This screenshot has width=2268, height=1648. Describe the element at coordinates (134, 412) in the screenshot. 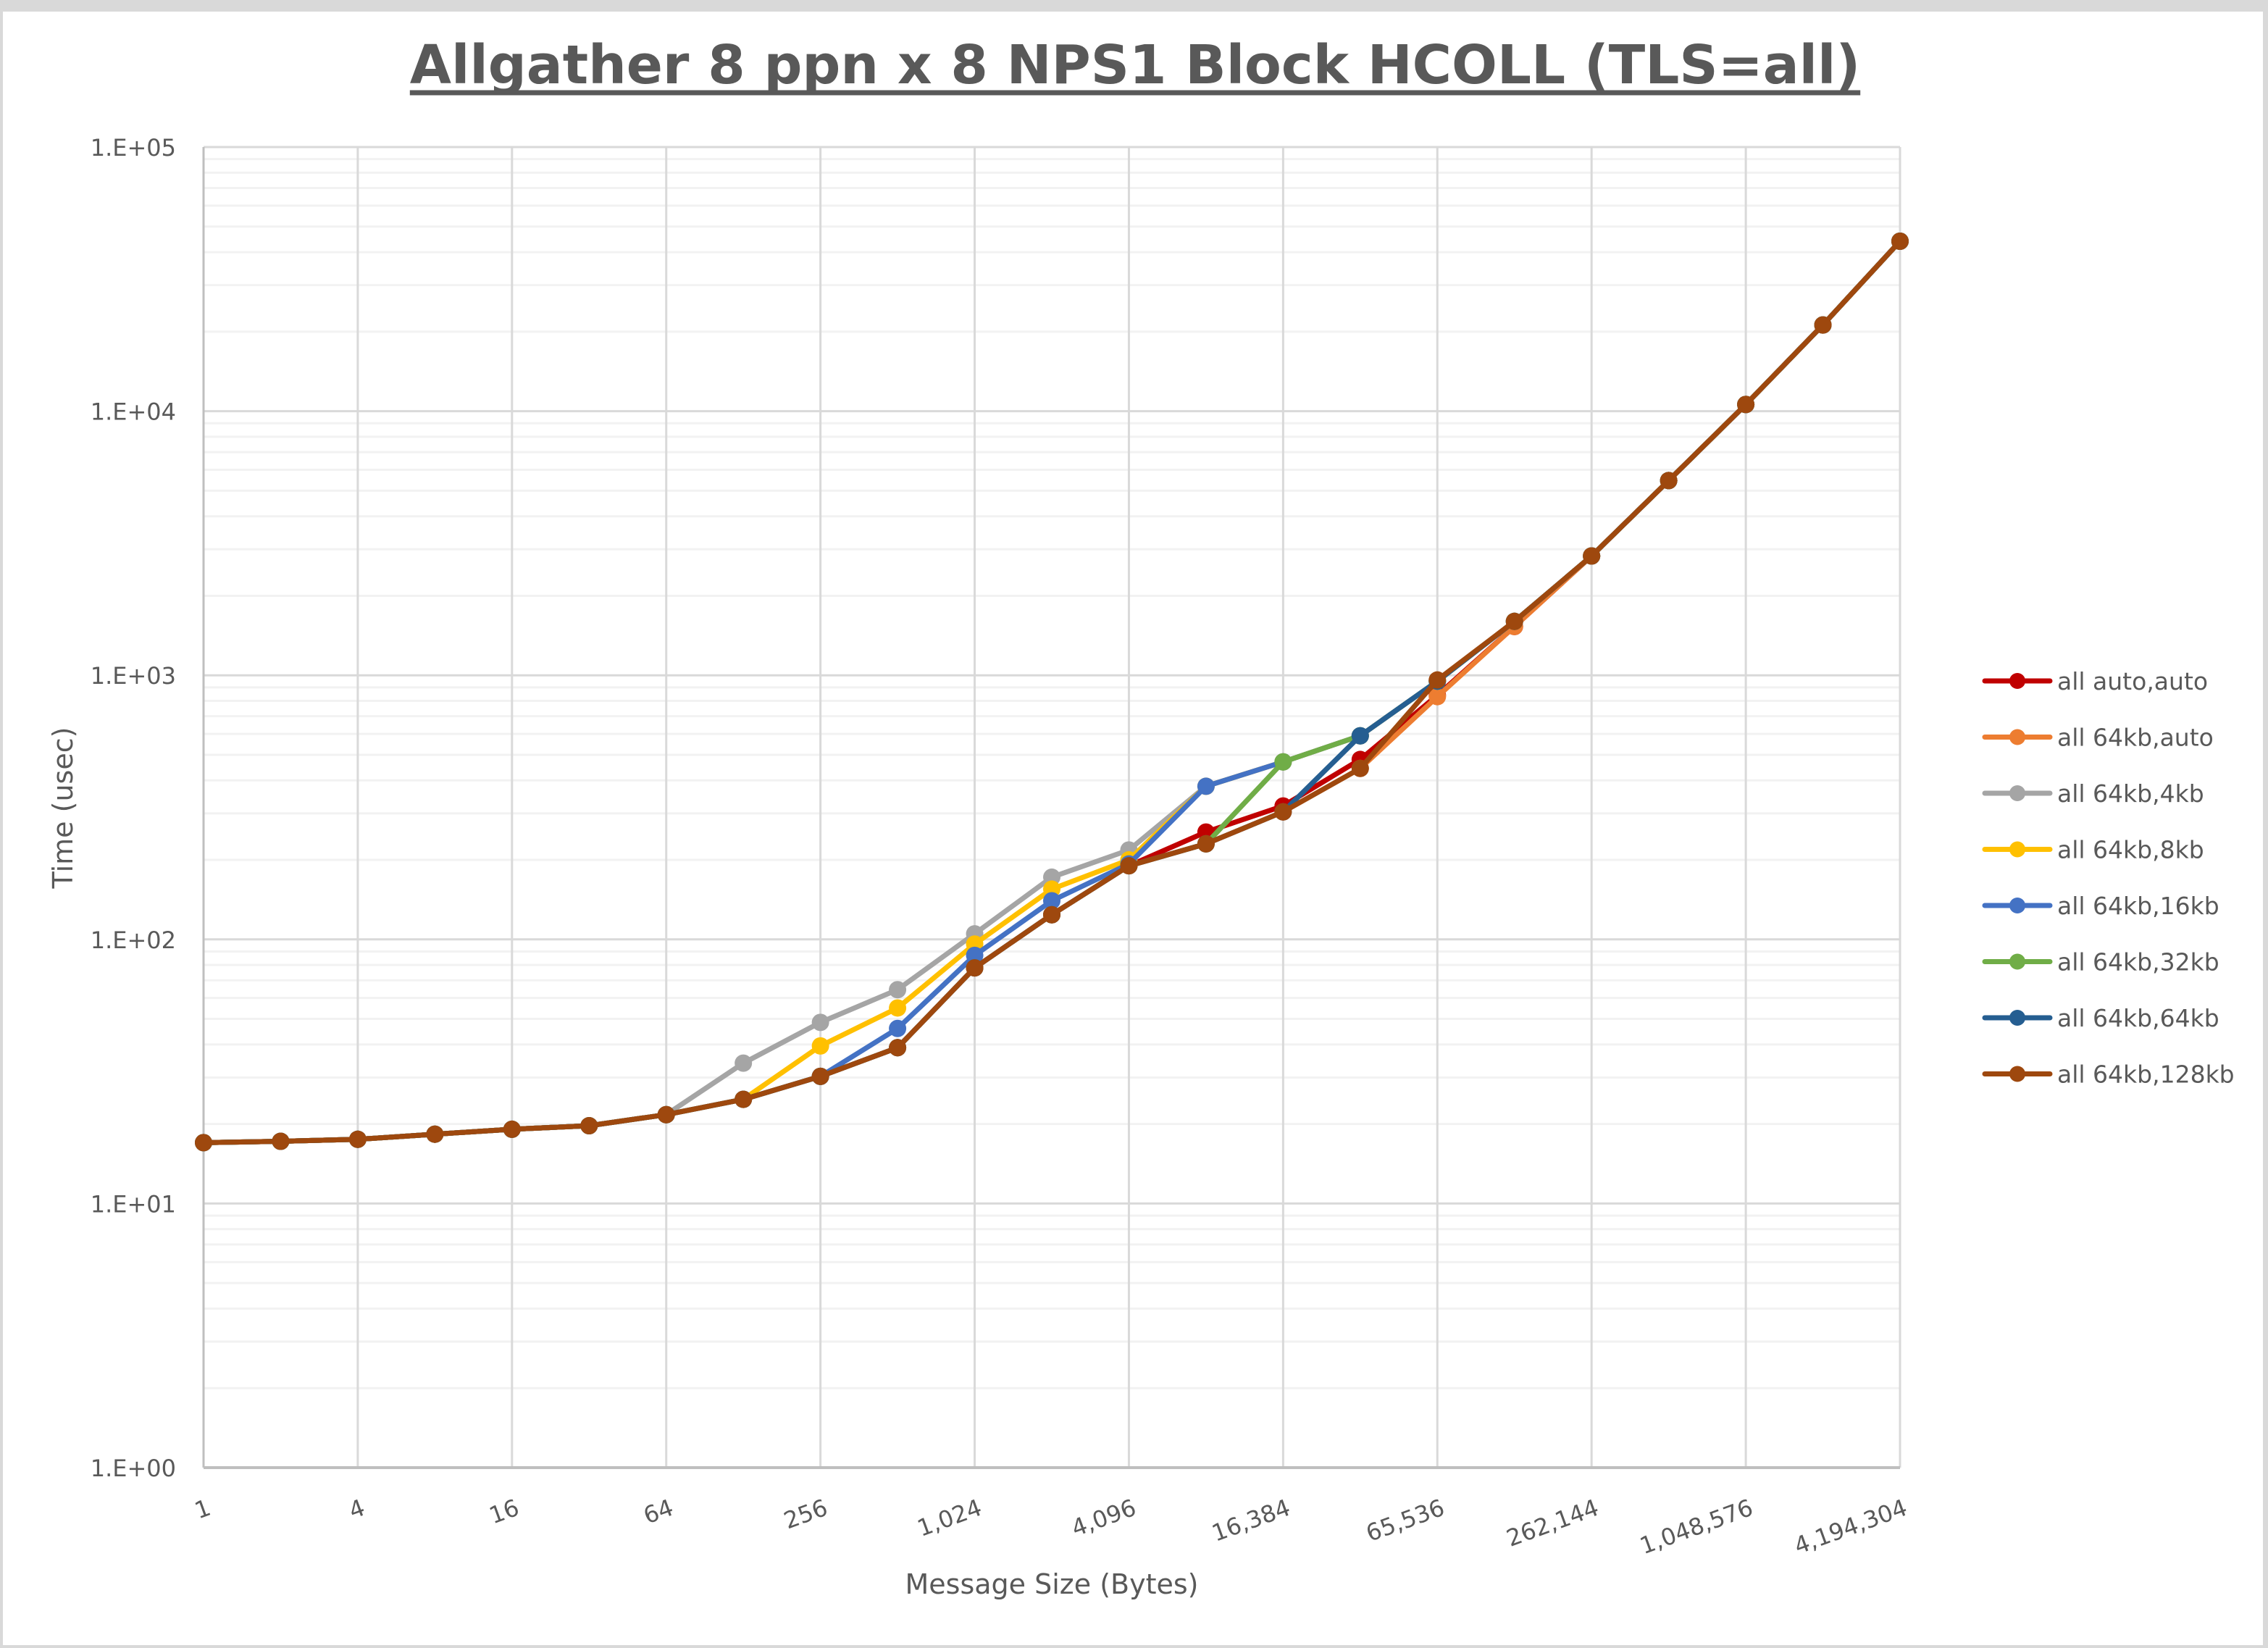

I see `y-tick-label: 1.E+04` at that location.